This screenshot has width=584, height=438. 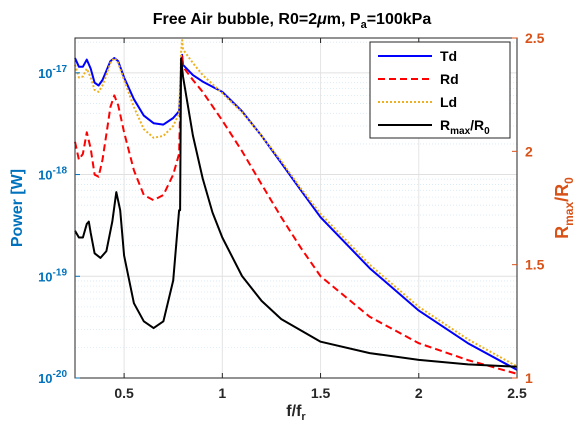 What do you see at coordinates (448, 56) in the screenshot?
I see `legend-label-1: Td` at bounding box center [448, 56].